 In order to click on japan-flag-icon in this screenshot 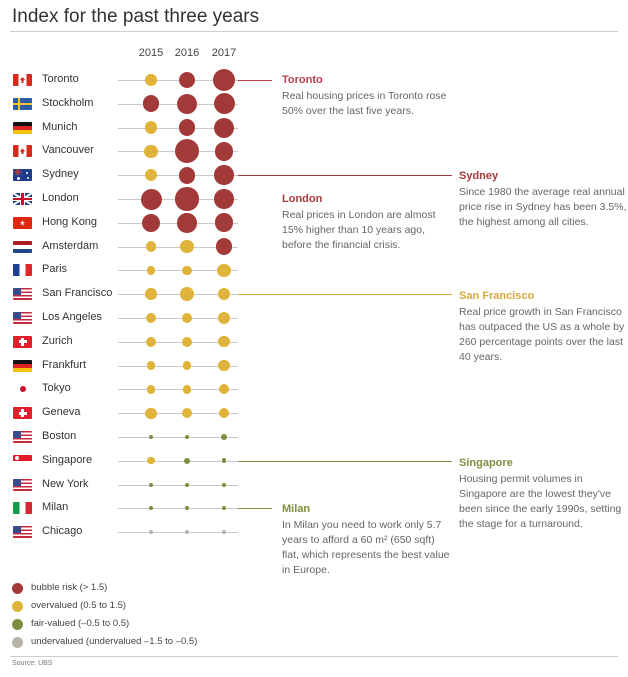, I will do `click(22, 389)`.